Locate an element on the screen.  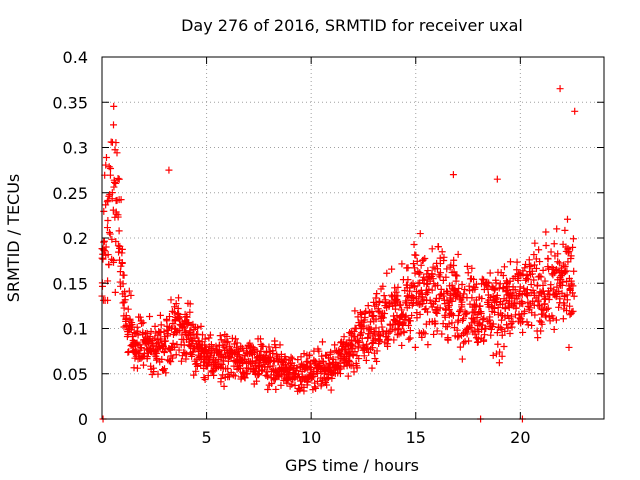
y-tick-label: 0.1 is located at coordinates (75, 329).